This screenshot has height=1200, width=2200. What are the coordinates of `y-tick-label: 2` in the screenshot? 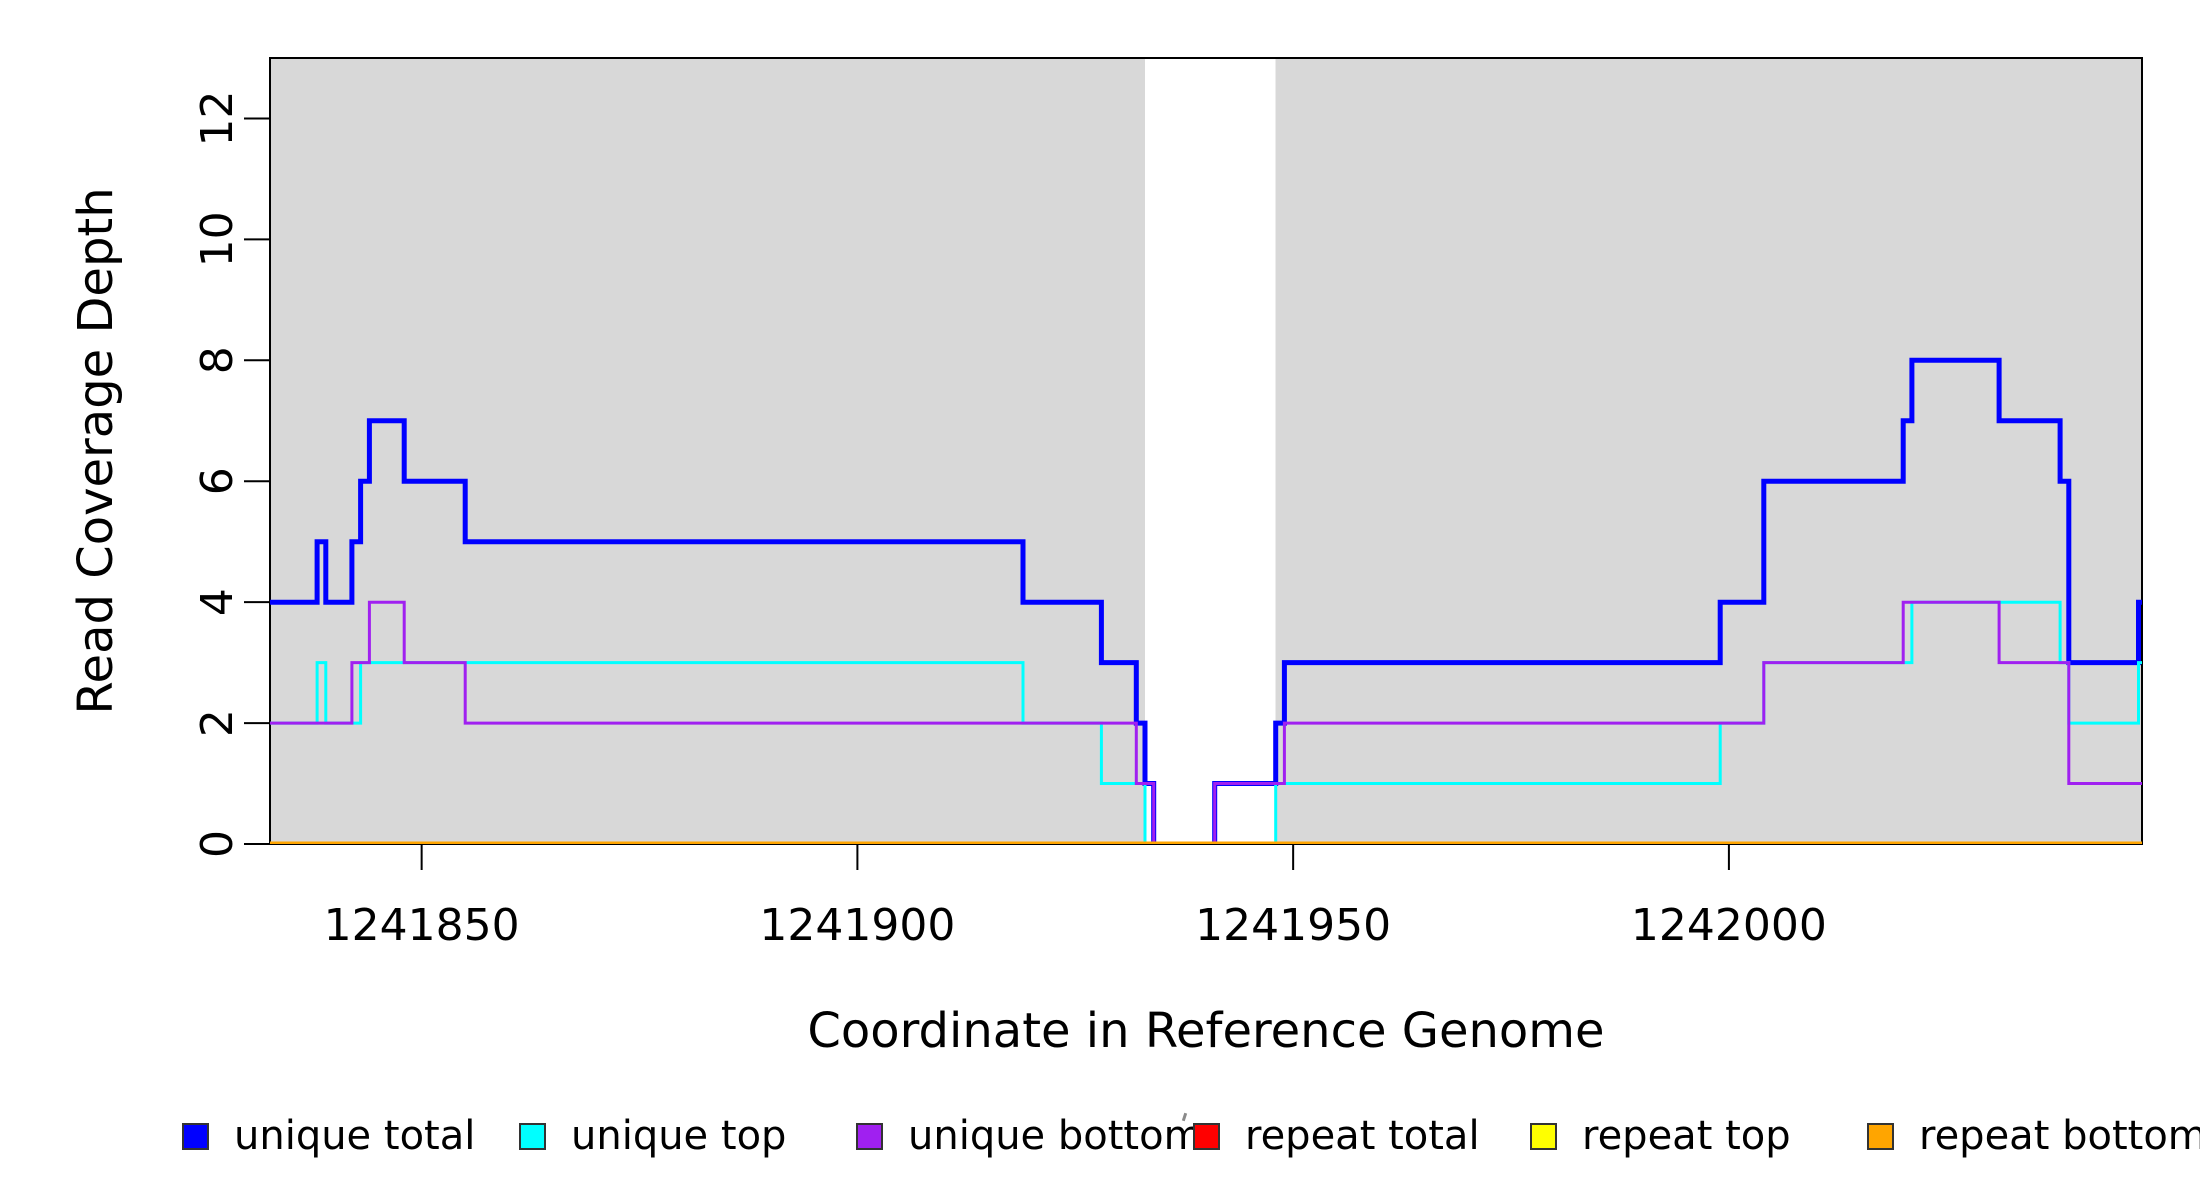 It's located at (217, 723).